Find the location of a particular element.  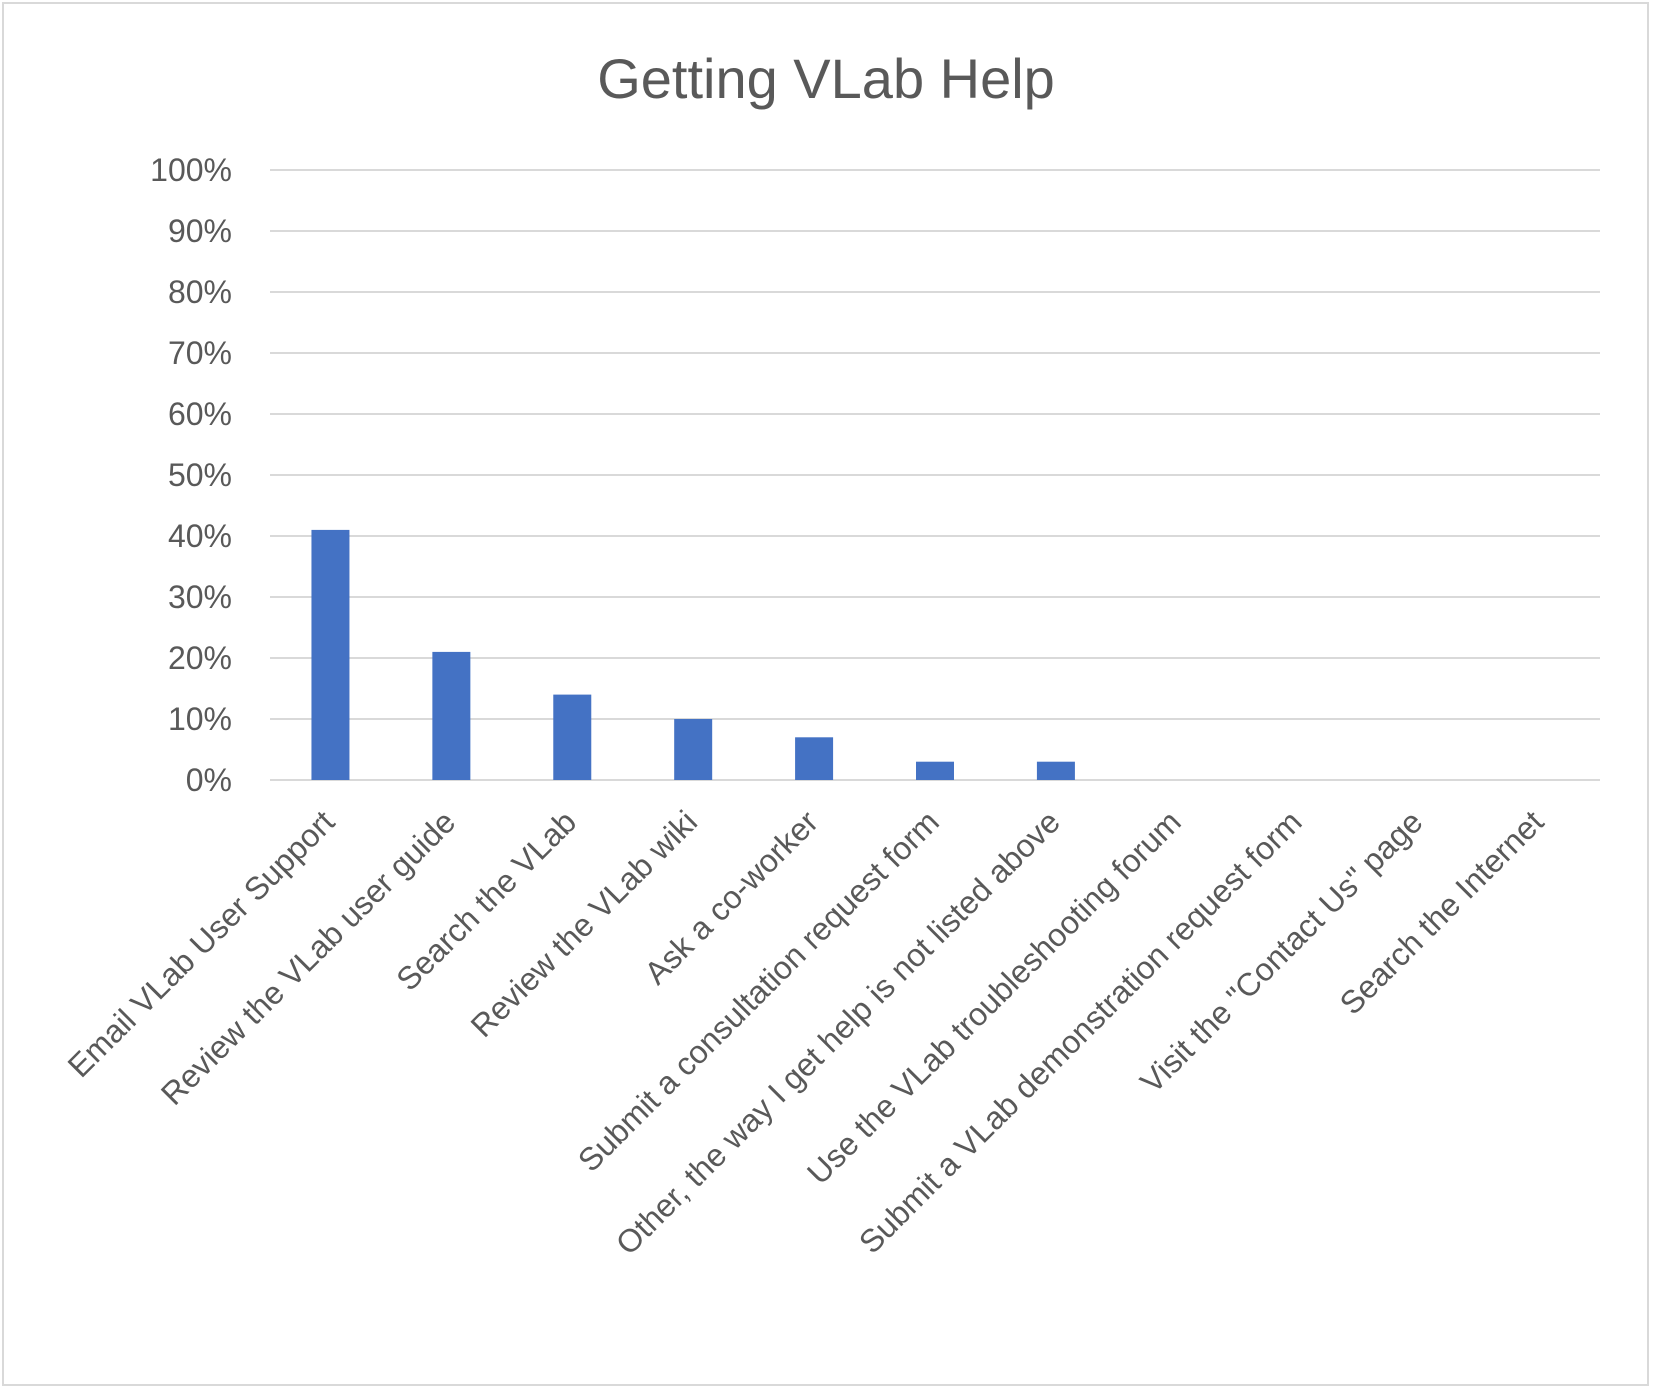

x-tick-label: Search the Internet is located at coordinates (1442, 912).